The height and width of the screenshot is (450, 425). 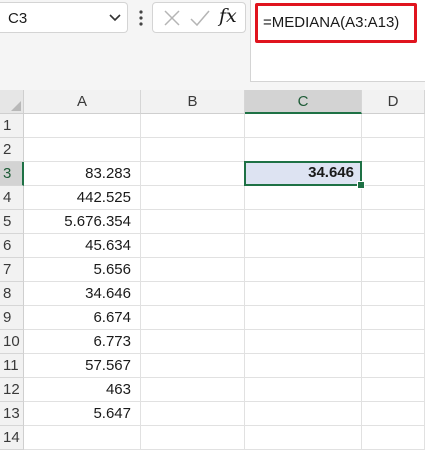 I want to click on cell-a7: 5.656, so click(x=82, y=270).